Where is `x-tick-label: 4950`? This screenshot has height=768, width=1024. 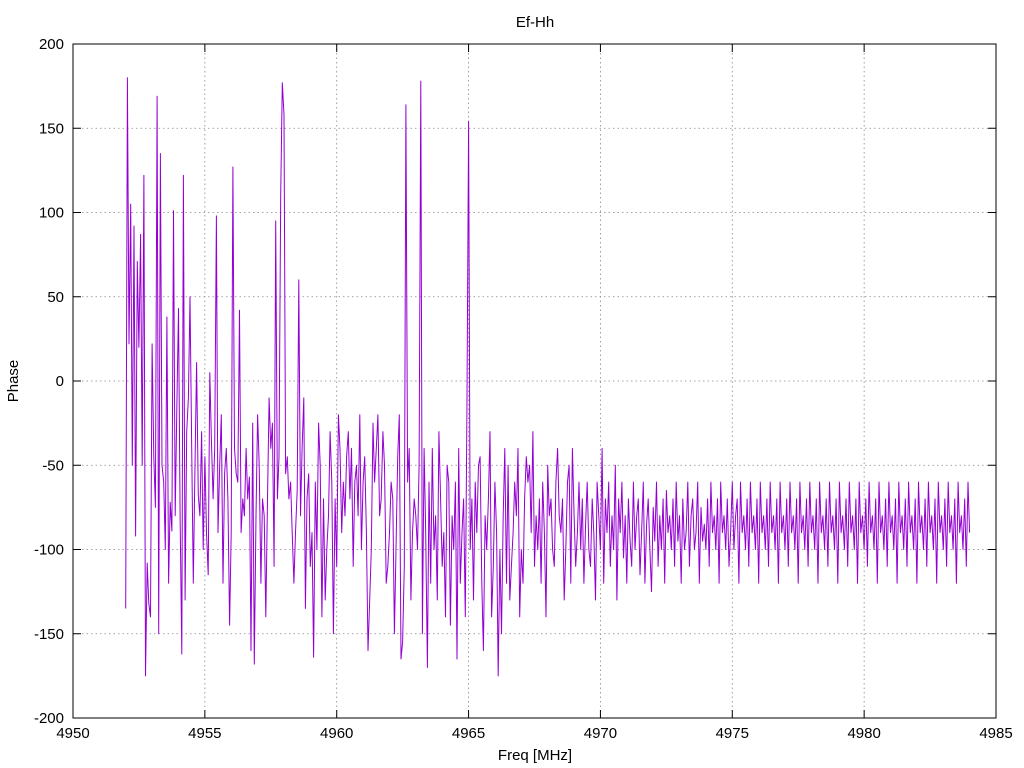 x-tick-label: 4950 is located at coordinates (72, 733).